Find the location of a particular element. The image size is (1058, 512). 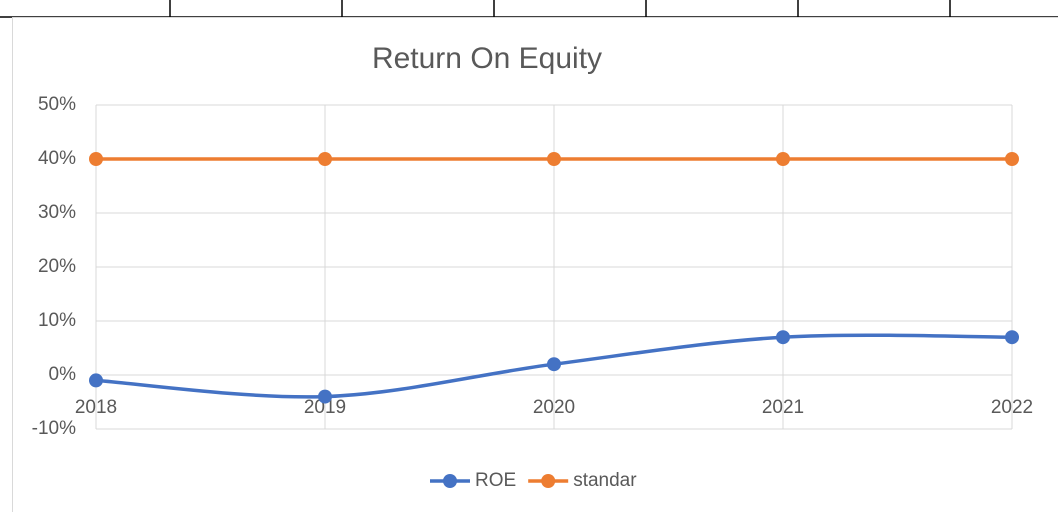

chart-title: Return On Equity is located at coordinates (487, 58).